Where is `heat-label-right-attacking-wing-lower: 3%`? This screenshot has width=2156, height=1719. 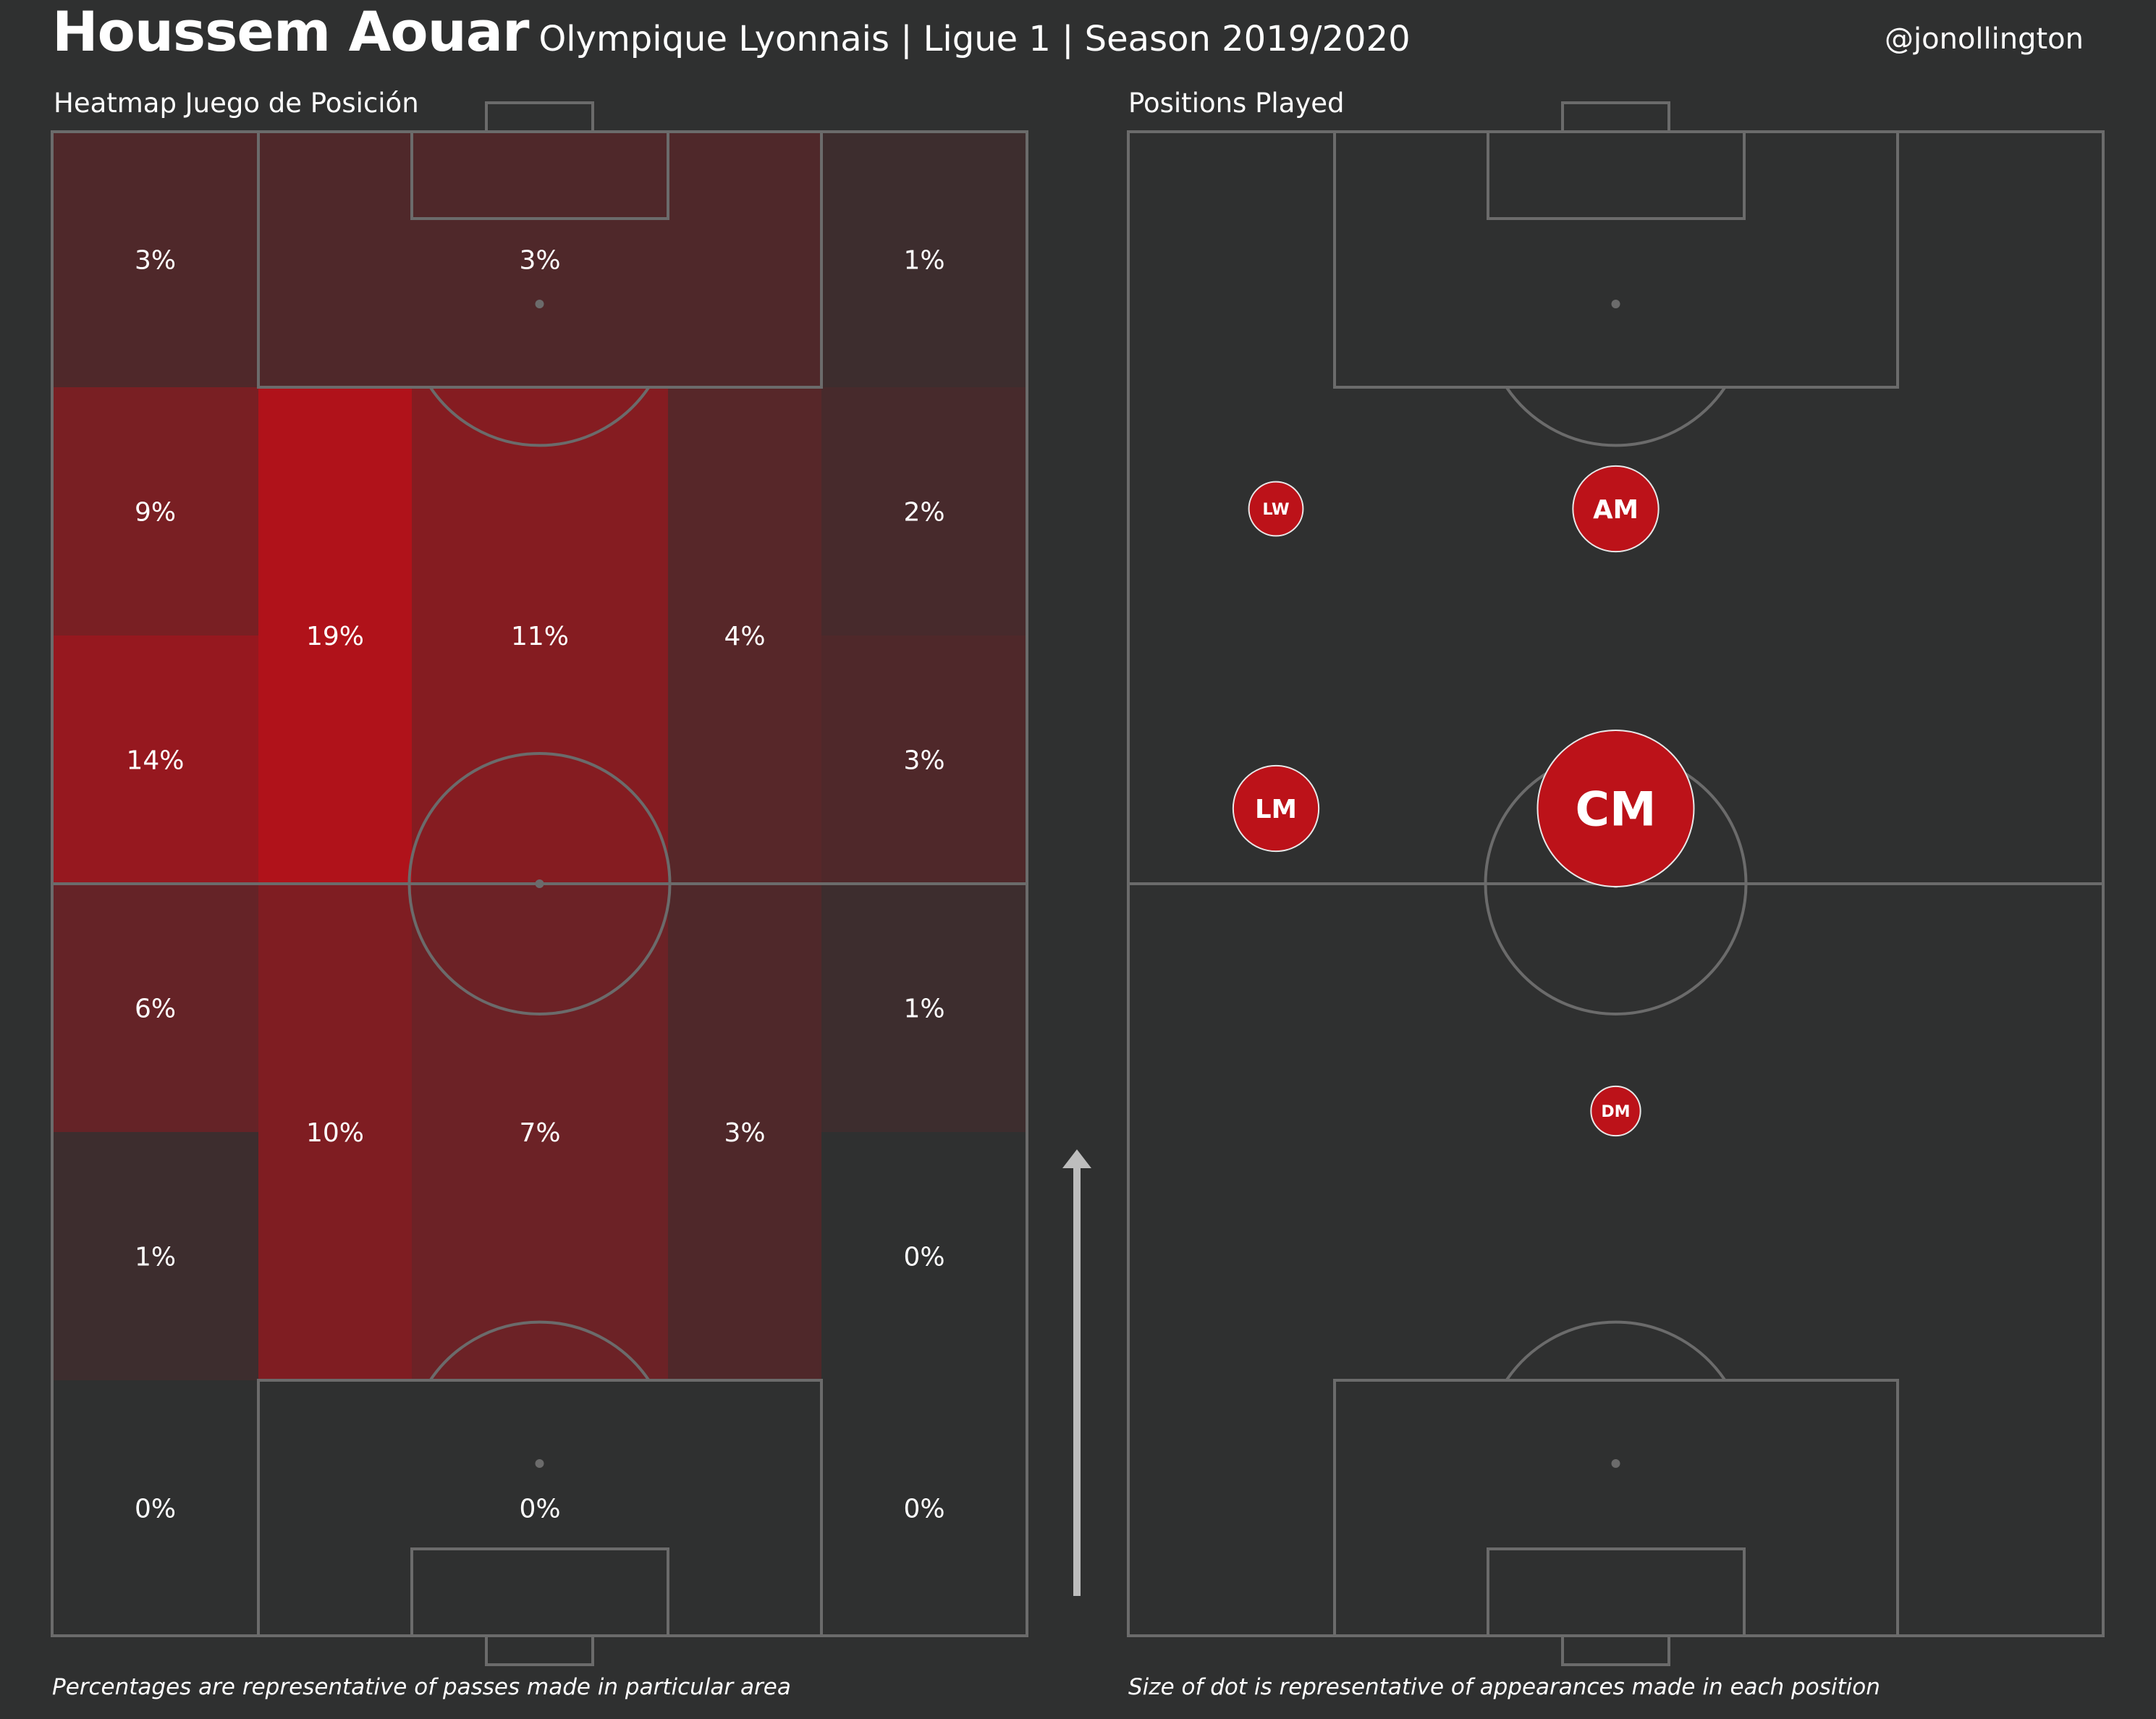 heat-label-right-attacking-wing-lower: 3% is located at coordinates (923, 761).